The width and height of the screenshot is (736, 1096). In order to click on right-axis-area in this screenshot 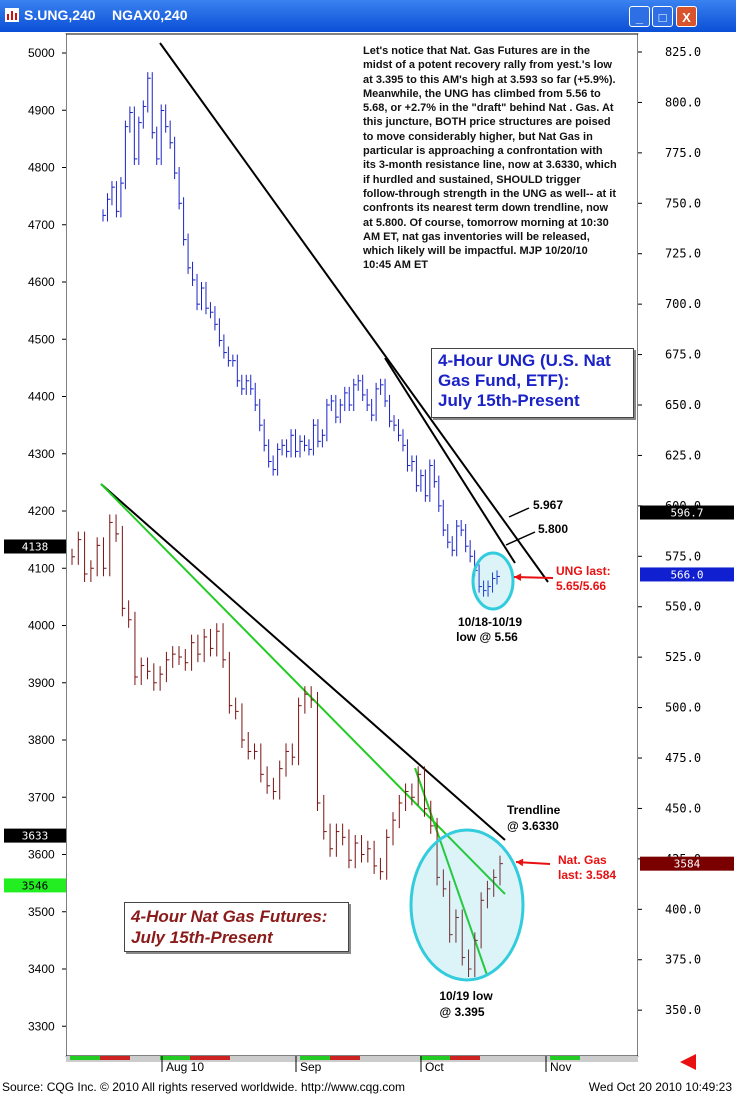, I will do `click(687, 545)`.